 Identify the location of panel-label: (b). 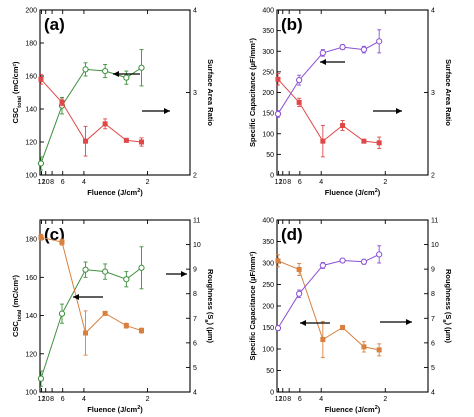
(292, 24).